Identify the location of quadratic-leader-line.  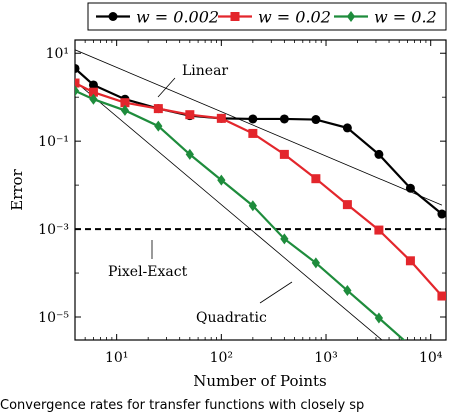
(276, 292).